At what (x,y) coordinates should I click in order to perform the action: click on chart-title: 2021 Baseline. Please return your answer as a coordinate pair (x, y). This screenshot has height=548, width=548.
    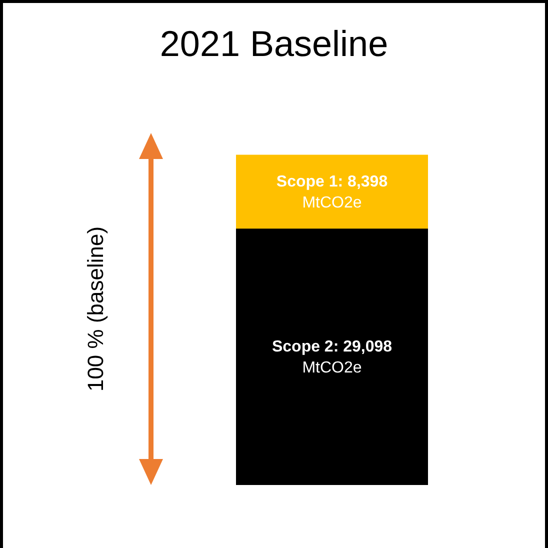
    Looking at the image, I should click on (274, 43).